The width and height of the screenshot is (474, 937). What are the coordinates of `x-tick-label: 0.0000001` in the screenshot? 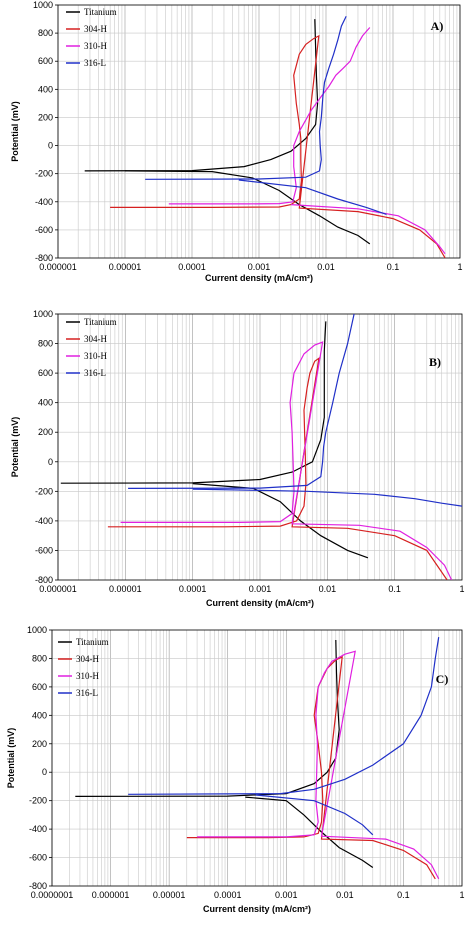 It's located at (52, 895).